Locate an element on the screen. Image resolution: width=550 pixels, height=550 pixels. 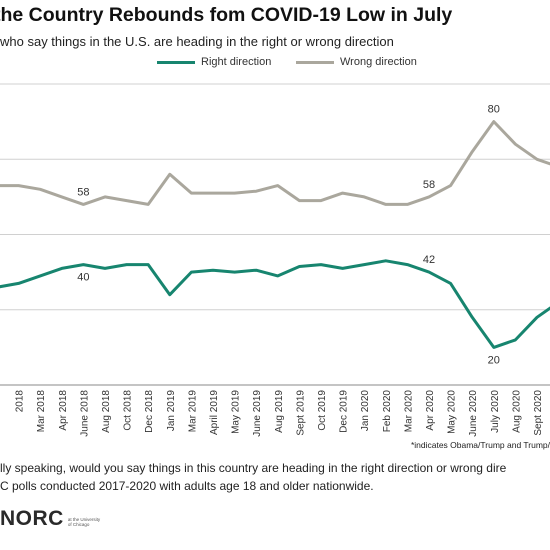
x-tick-label: Jan 2020 is located at coordinates (365, 411).